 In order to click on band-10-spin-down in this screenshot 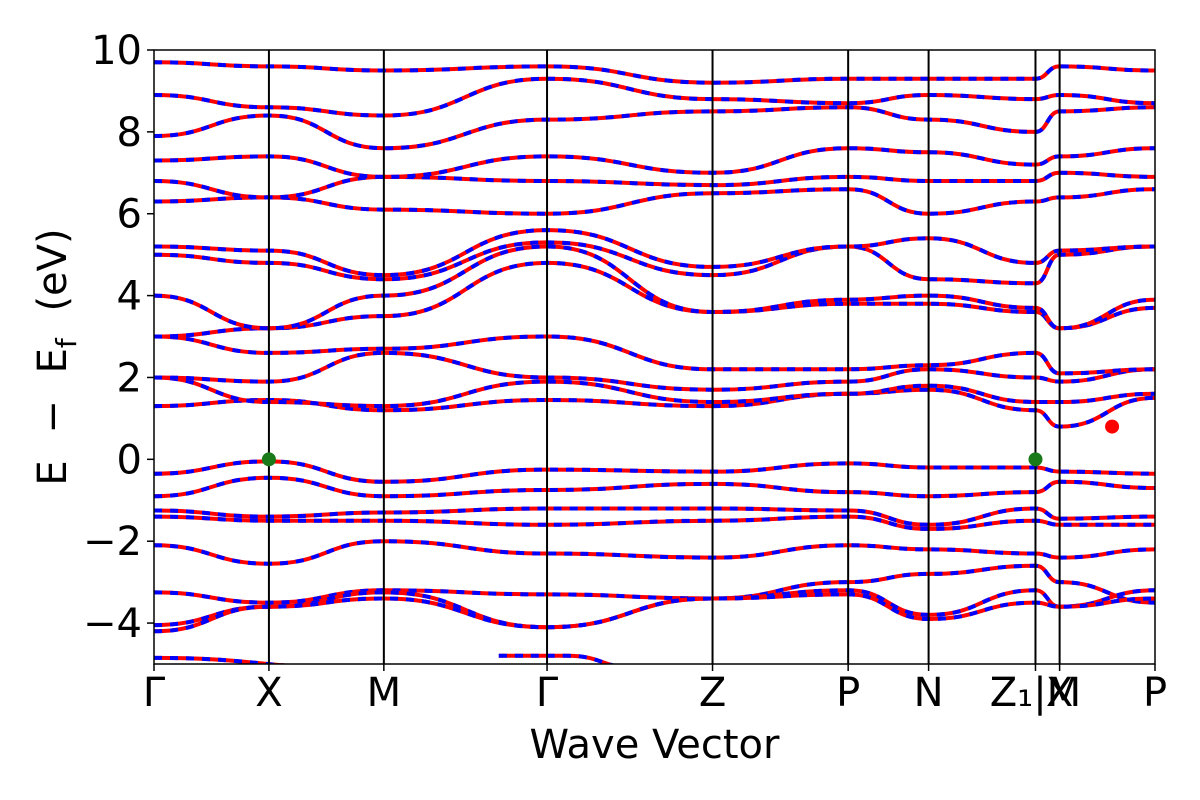, I will do `click(654, 371)`.